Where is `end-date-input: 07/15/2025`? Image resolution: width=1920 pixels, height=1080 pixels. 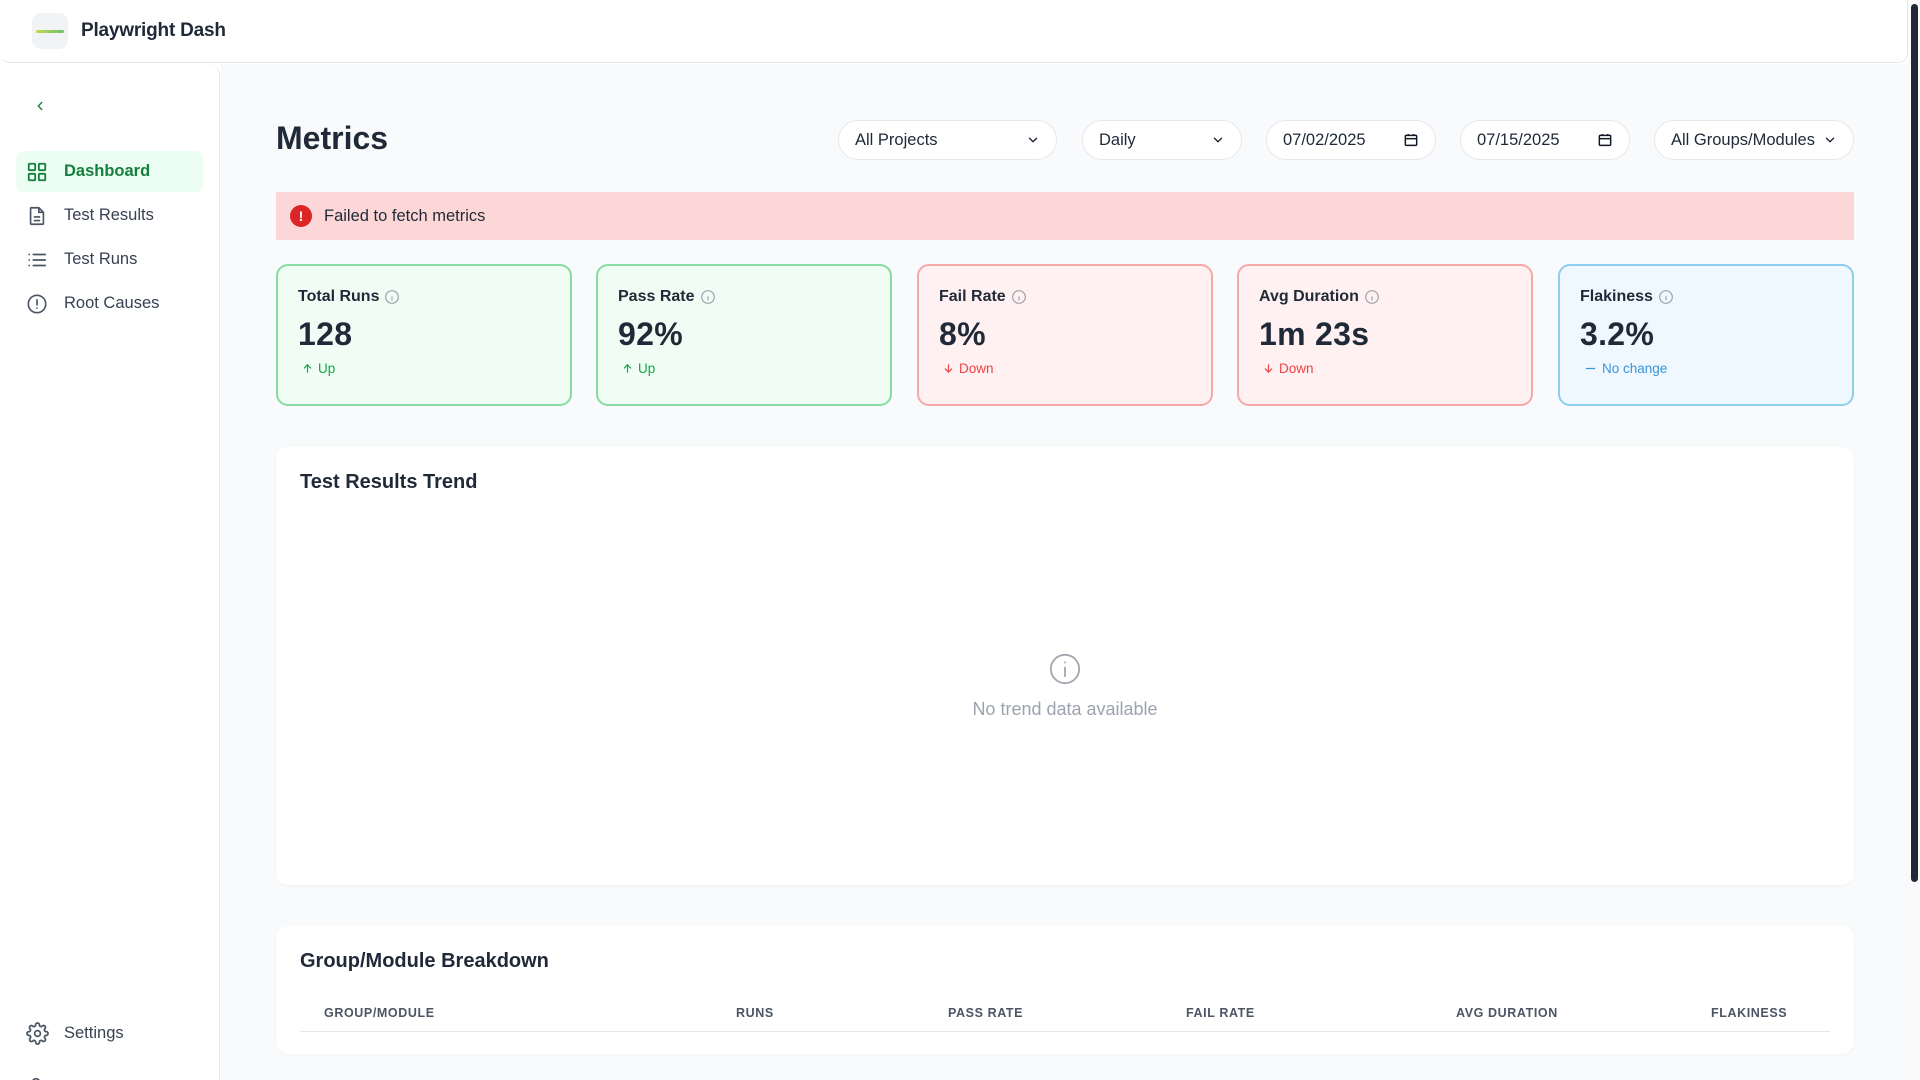 end-date-input: 07/15/2025 is located at coordinates (1545, 140).